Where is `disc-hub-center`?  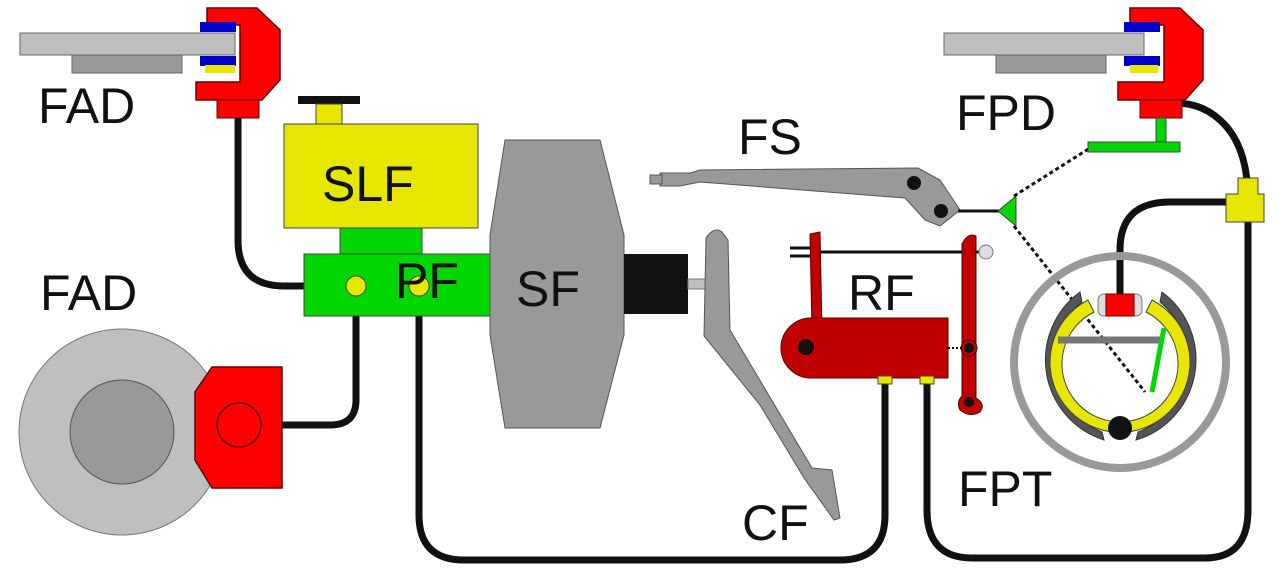
disc-hub-center is located at coordinates (122, 432).